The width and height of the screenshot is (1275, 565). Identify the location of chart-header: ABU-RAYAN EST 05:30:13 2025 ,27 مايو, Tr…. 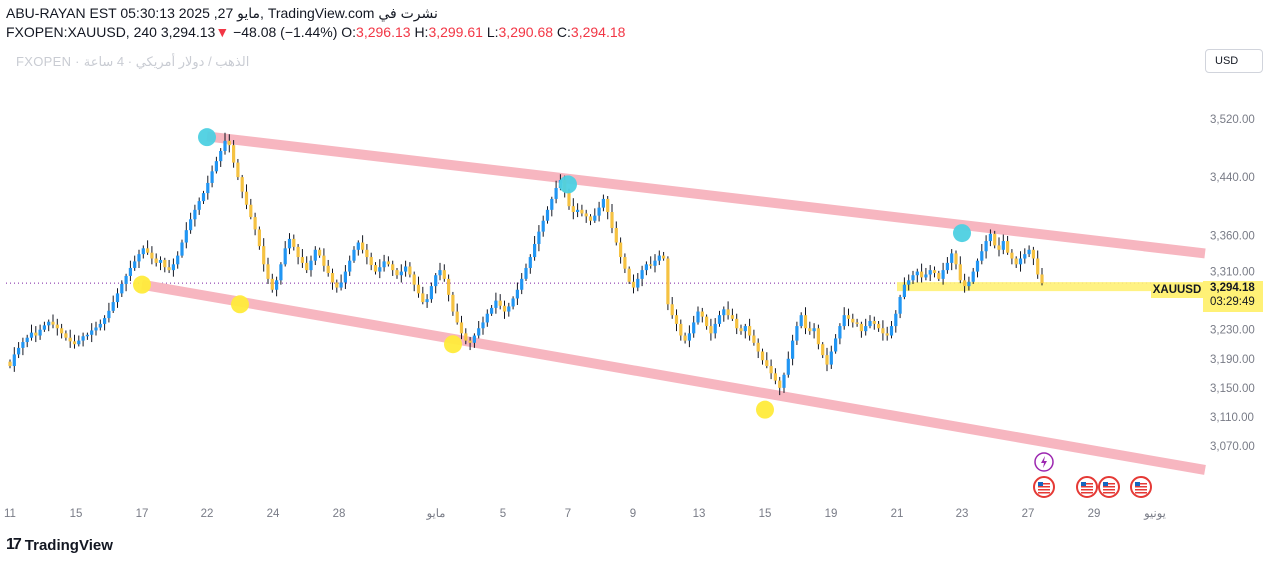
(315, 23).